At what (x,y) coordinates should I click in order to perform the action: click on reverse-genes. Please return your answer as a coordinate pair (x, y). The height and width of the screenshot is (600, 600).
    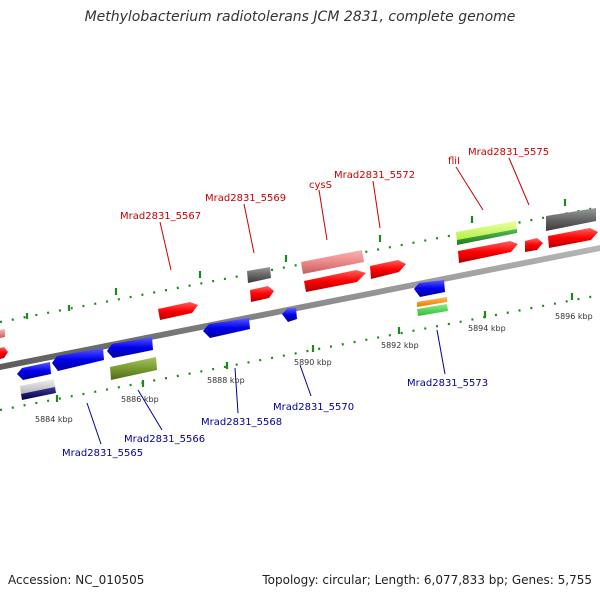
    Looking at the image, I should click on (232, 340).